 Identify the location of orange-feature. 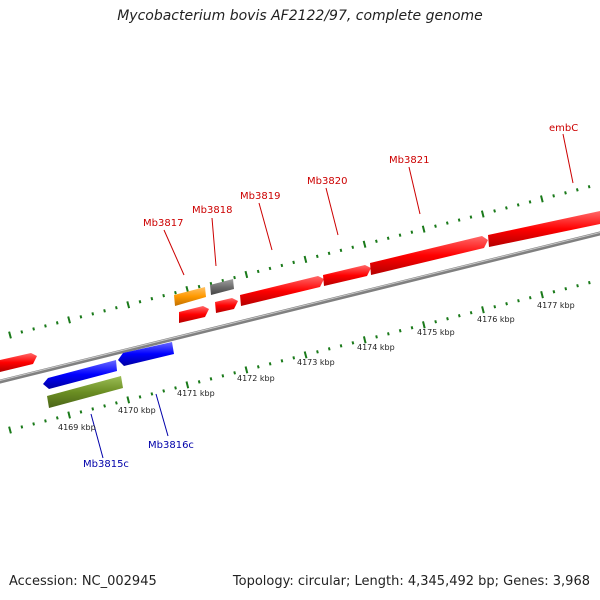
(190, 296).